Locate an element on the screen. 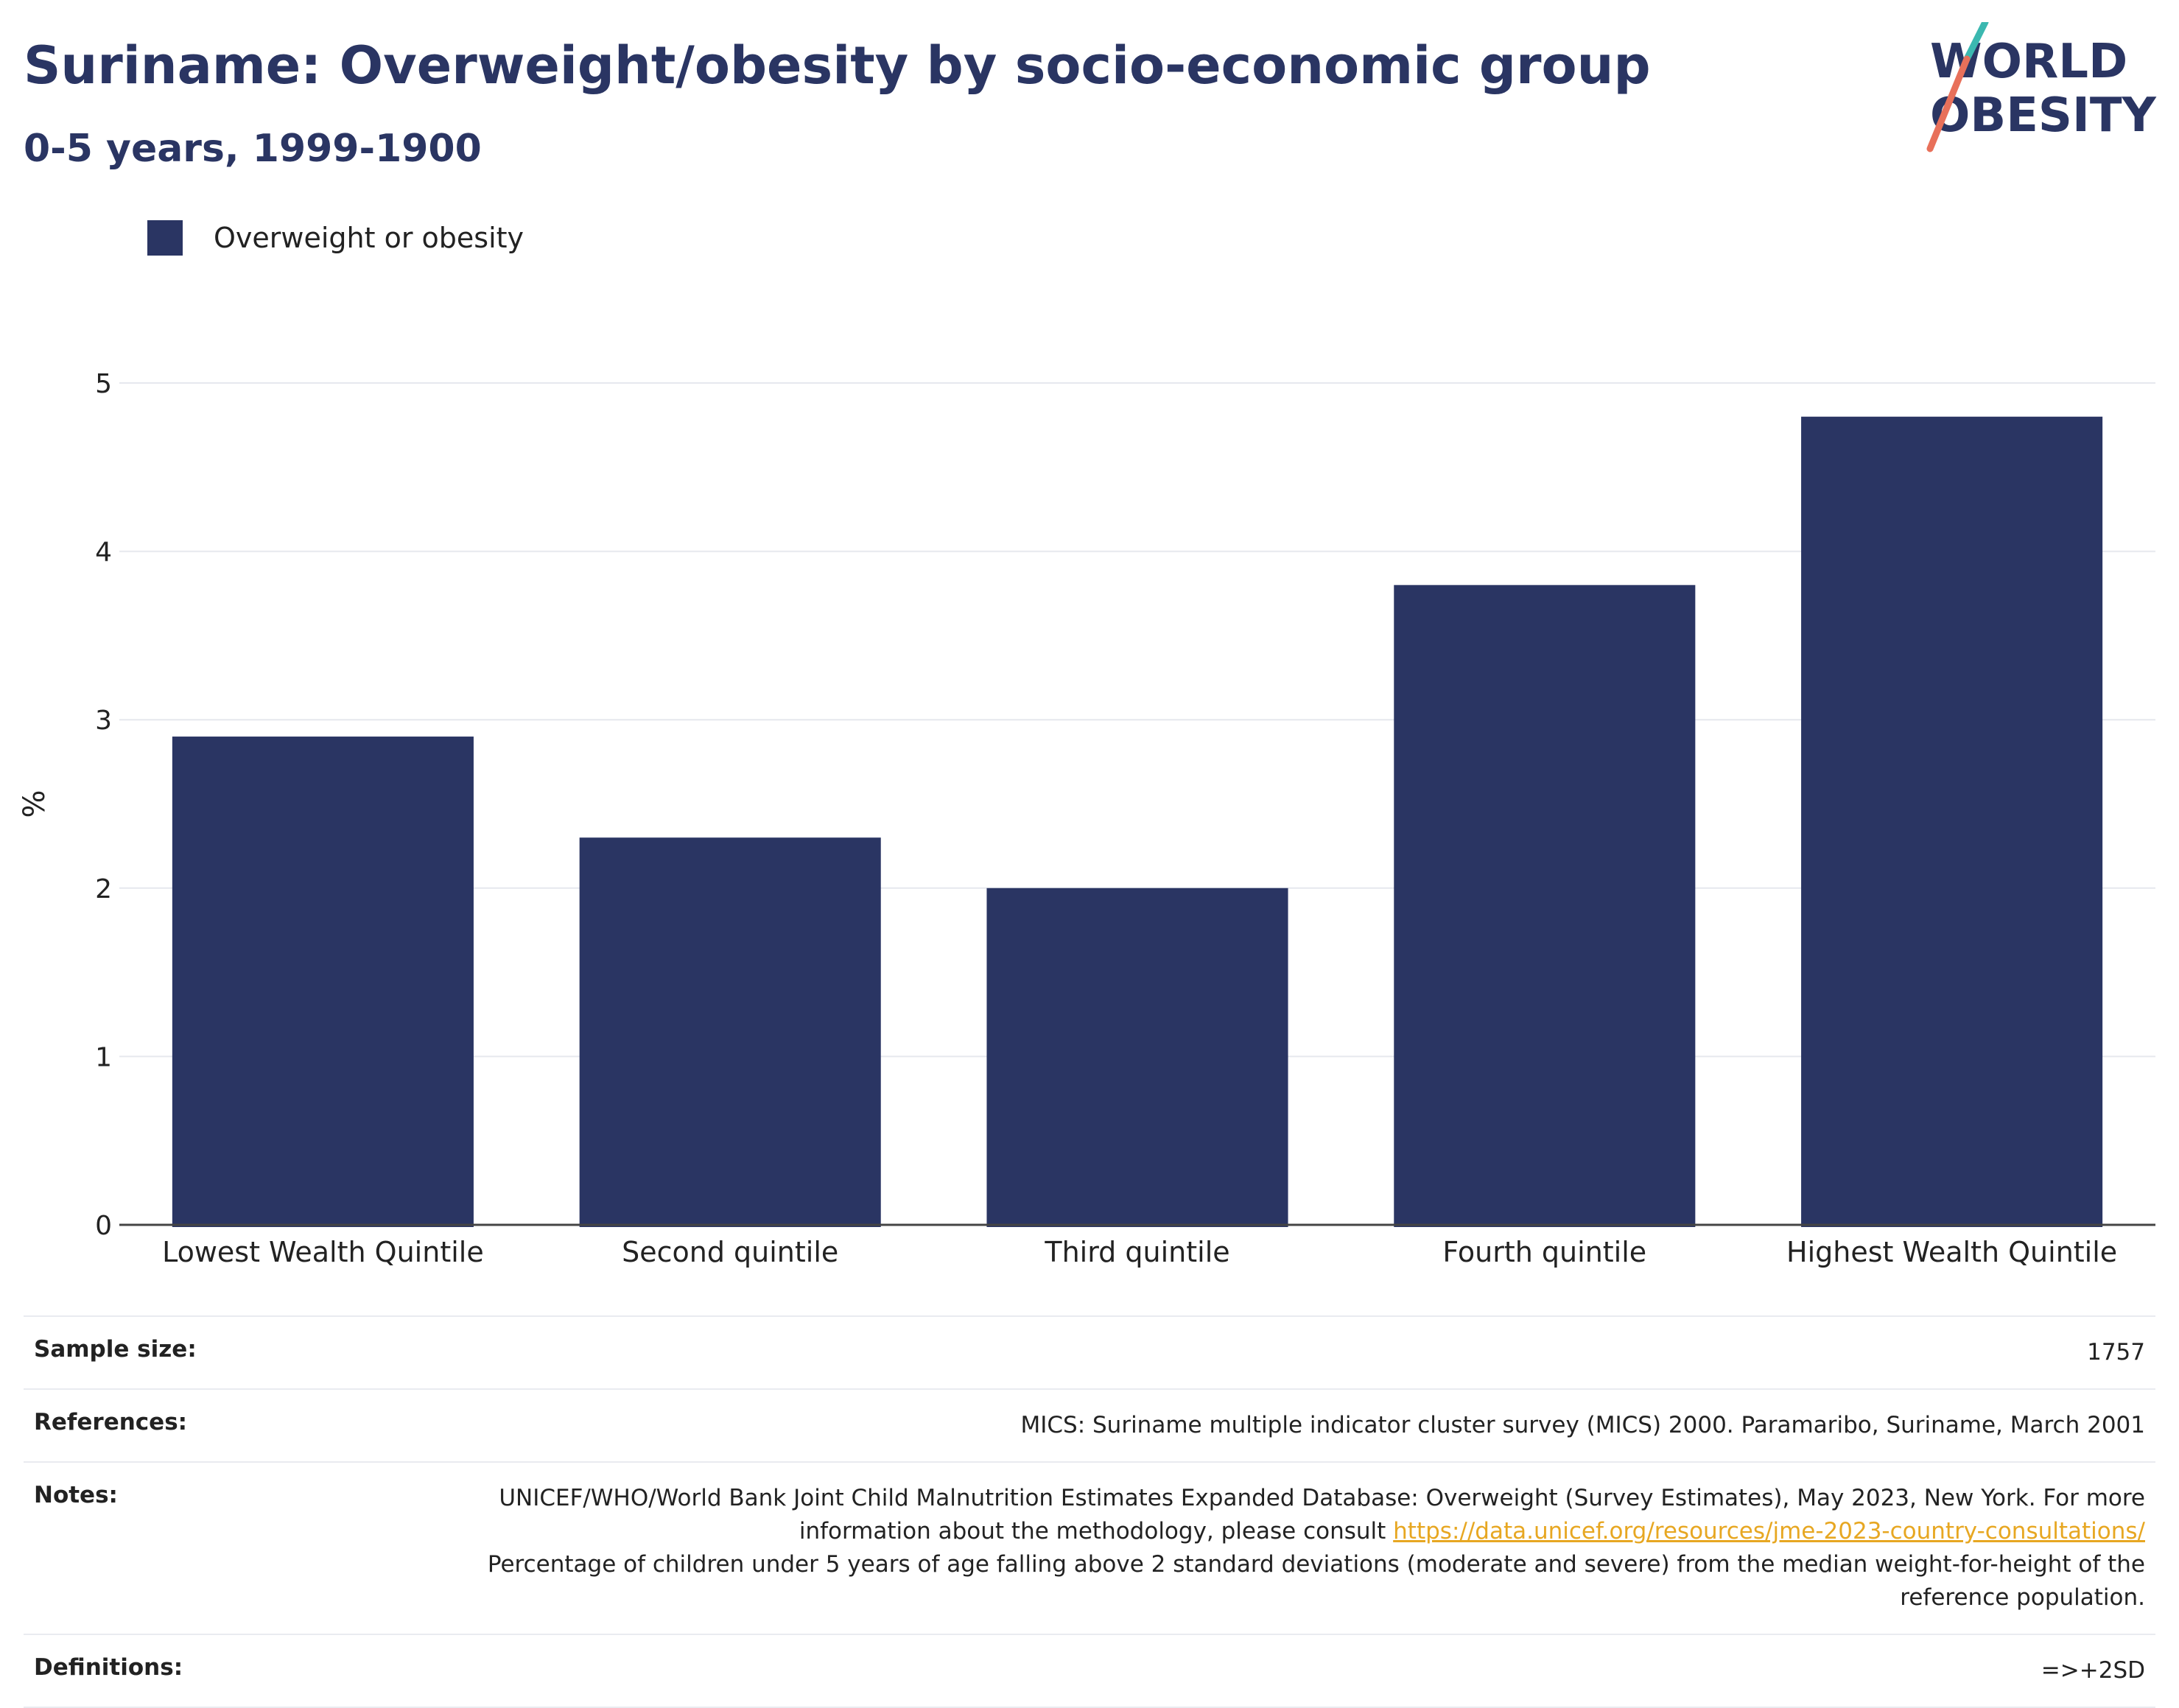 The width and height of the screenshot is (2179, 1708). x-tick-label: Lowest Wealth Quintile is located at coordinates (323, 1252).